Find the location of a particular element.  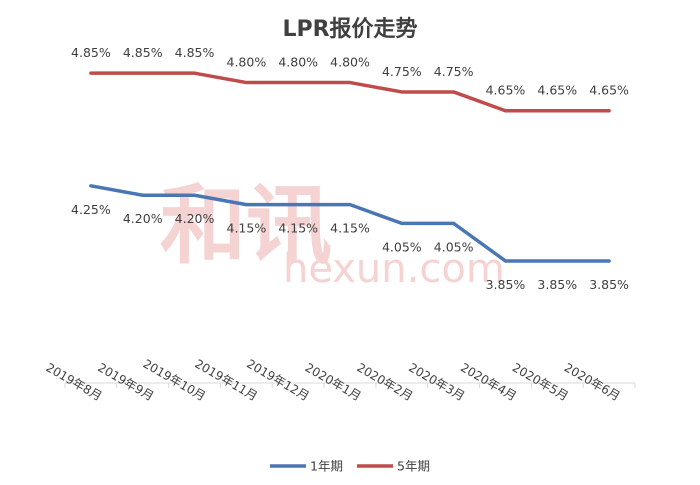

x-tick-label: 2020年3月 is located at coordinates (436, 381).